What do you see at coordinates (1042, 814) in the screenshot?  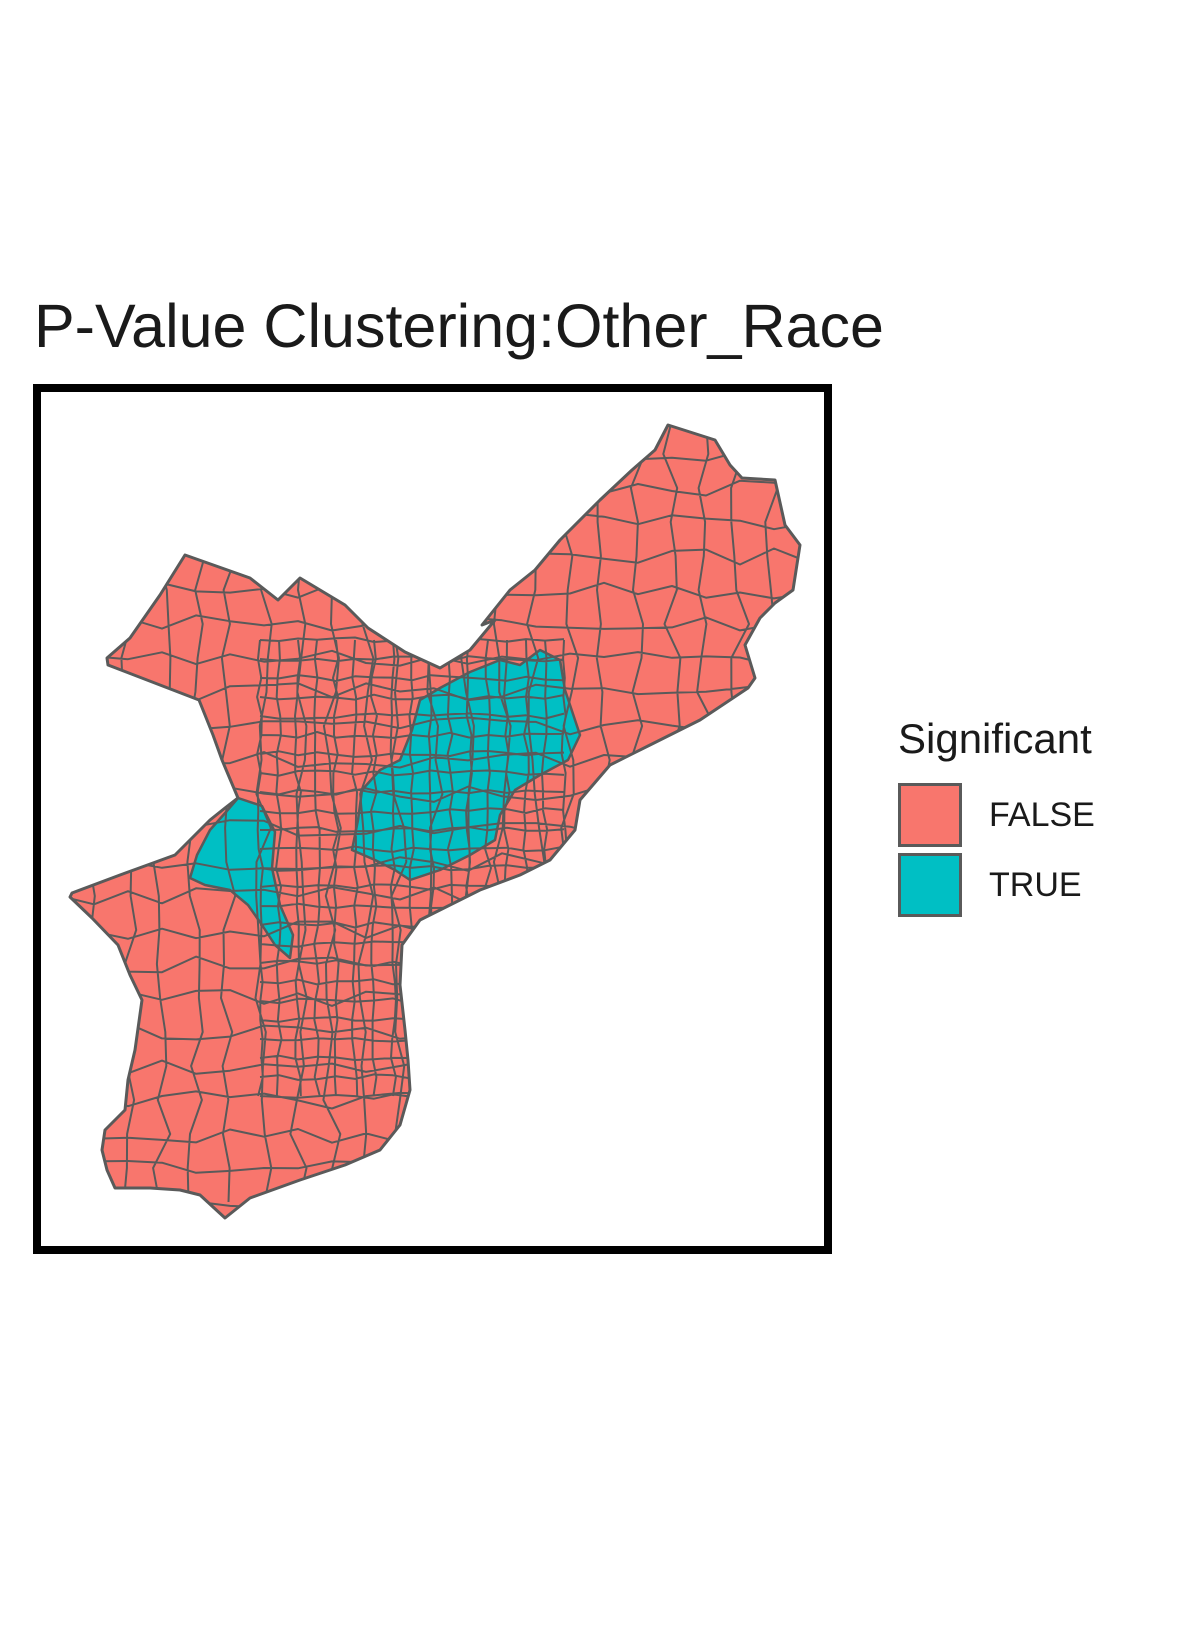 I see `legend-label-false: FALSE` at bounding box center [1042, 814].